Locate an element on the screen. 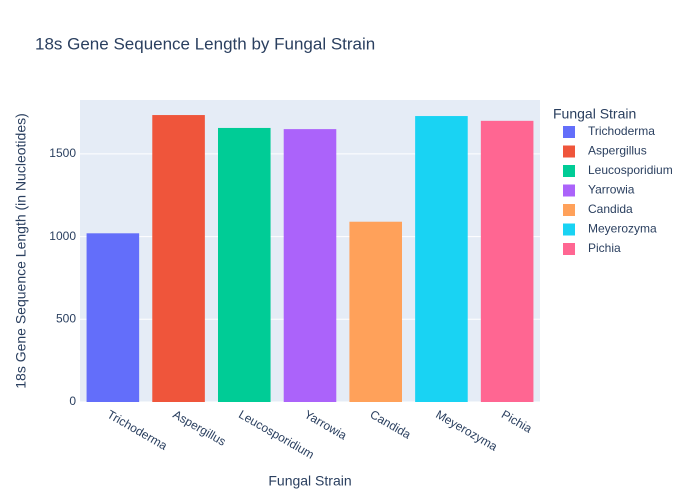 This screenshot has height=500, width=700. legend-label: Pichia is located at coordinates (604, 248).